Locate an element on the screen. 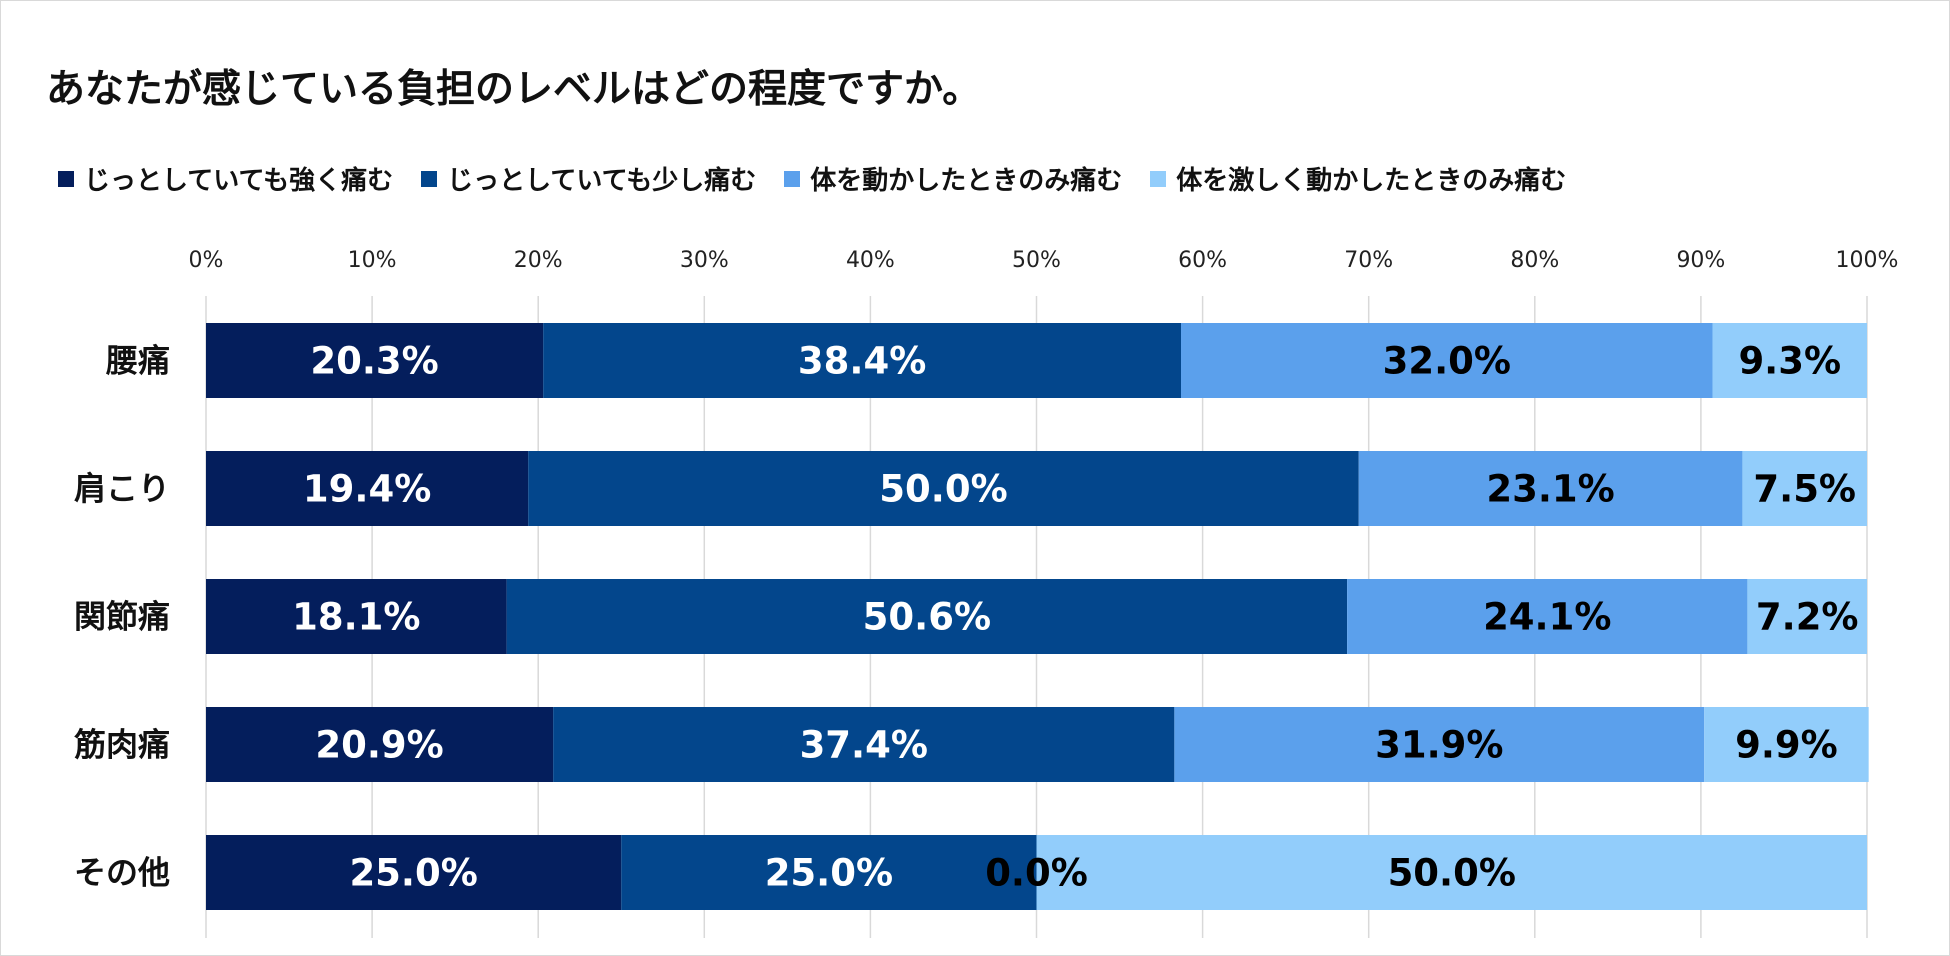  data-label: 9.9% is located at coordinates (1786, 745).